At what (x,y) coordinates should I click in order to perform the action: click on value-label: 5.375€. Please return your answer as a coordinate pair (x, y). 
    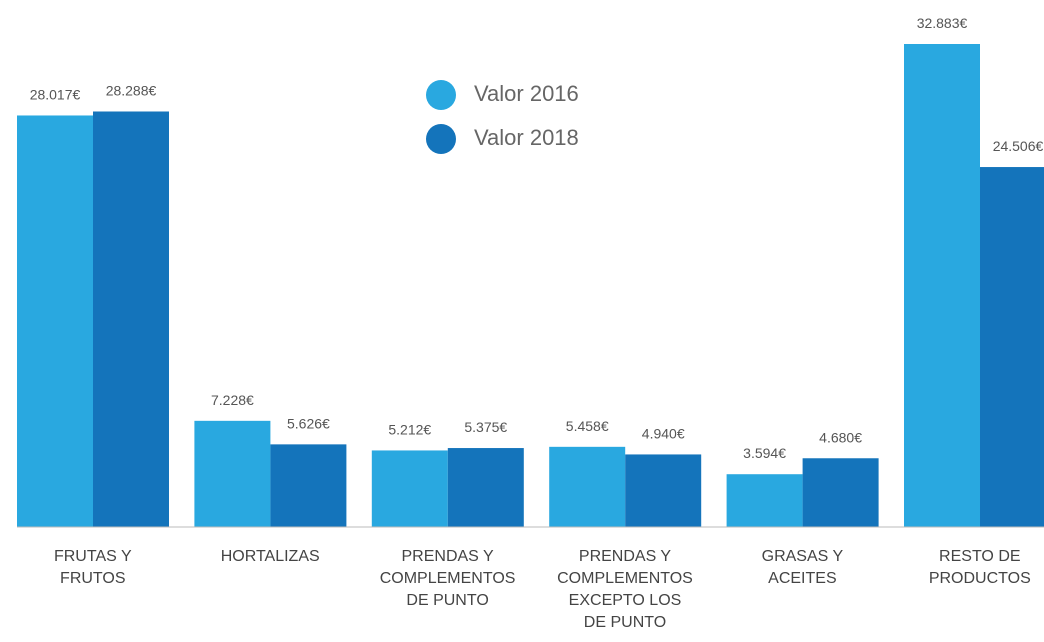
    Looking at the image, I should click on (485, 427).